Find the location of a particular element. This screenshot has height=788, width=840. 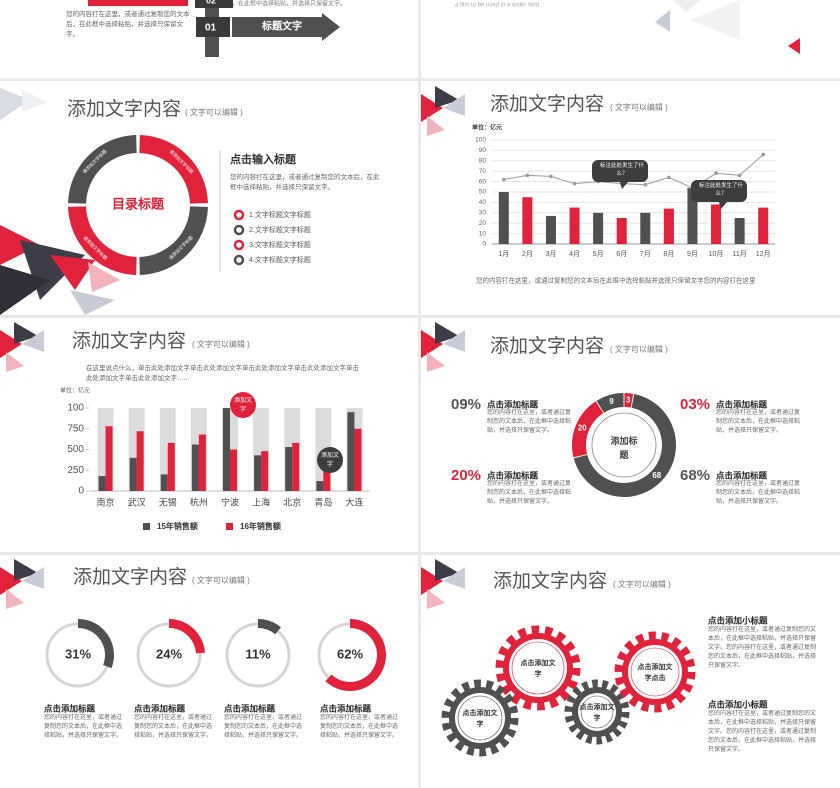

y-tick-label: 40 is located at coordinates (483, 202).